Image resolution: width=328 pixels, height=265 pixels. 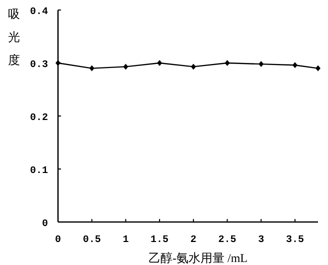 I want to click on x-axis-title: 乙醇-氨水用量 /mL, so click(x=198, y=258).